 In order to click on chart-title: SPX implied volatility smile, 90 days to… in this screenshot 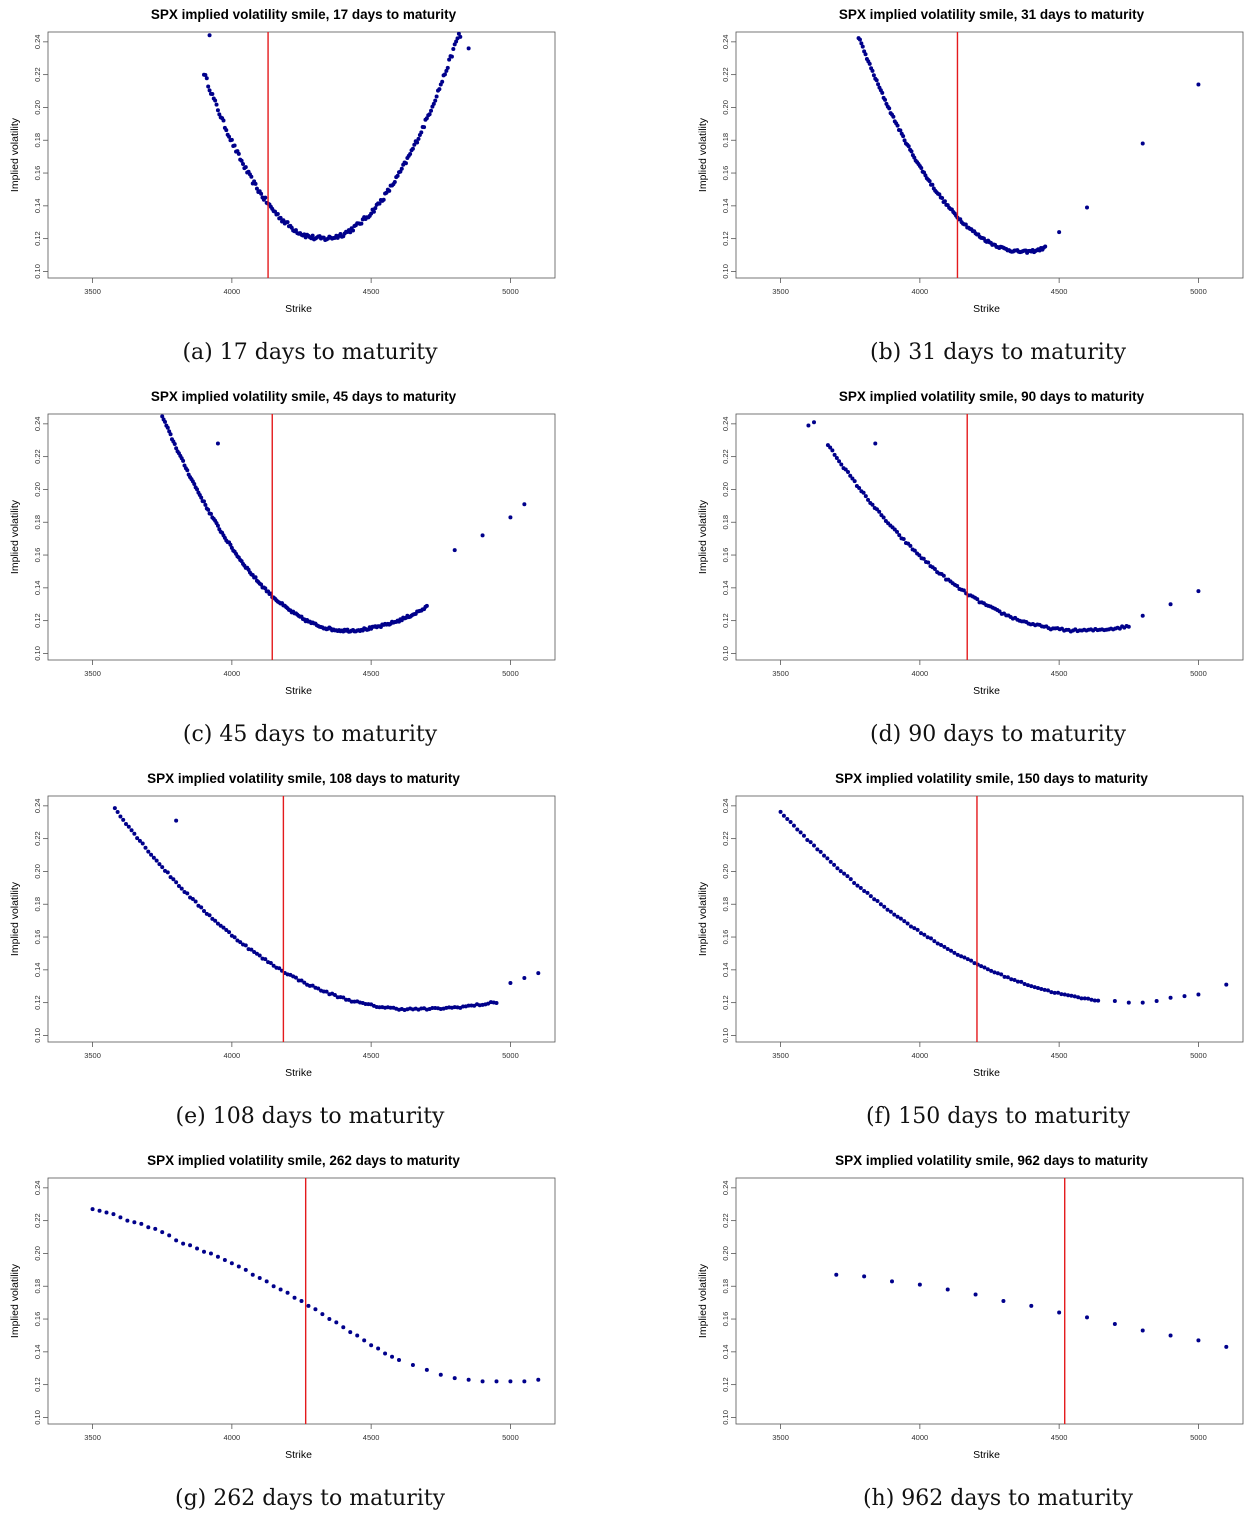, I will do `click(992, 396)`.